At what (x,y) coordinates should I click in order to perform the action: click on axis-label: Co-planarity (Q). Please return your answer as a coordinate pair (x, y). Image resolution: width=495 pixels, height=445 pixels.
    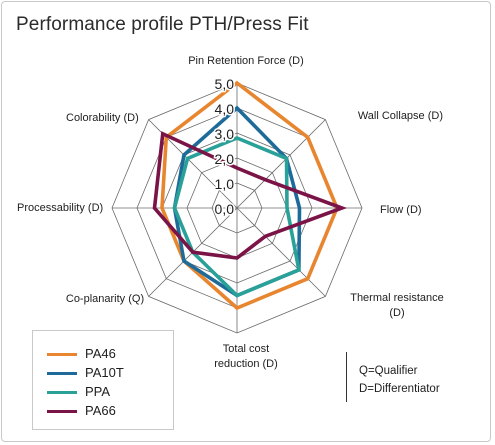
    Looking at the image, I should click on (105, 299).